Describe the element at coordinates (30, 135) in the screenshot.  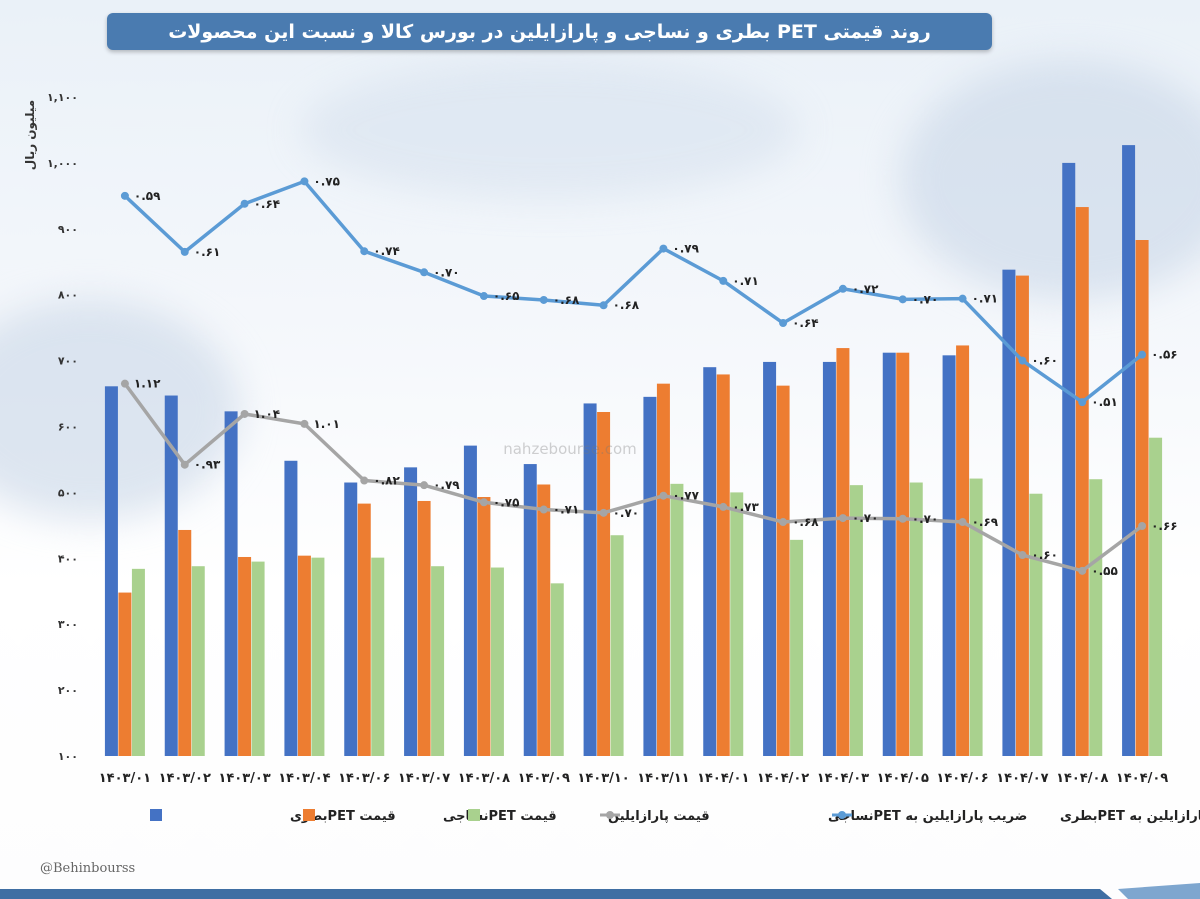
I see `y-axis-label: میلیون ریال` at that location.